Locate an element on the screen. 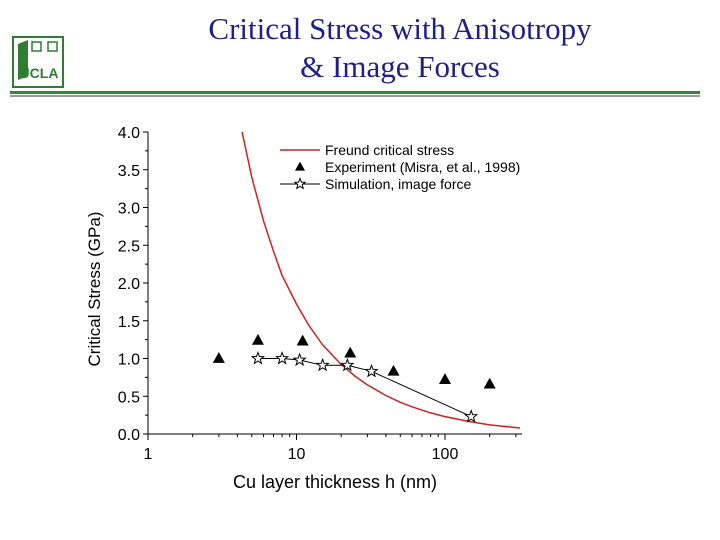 The width and height of the screenshot is (720, 540). legend-label-experiment: Experiment (Misra, et al., 1998) is located at coordinates (422, 167).